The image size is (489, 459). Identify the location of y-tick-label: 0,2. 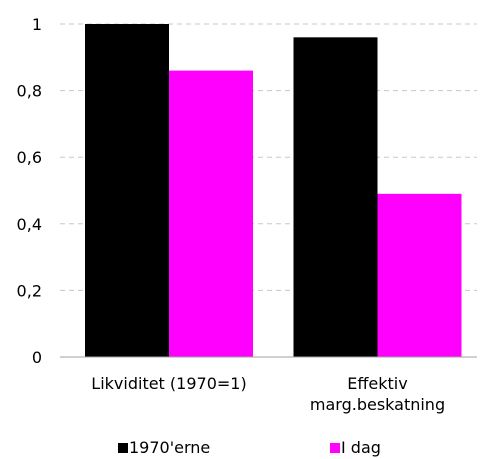
(29, 290).